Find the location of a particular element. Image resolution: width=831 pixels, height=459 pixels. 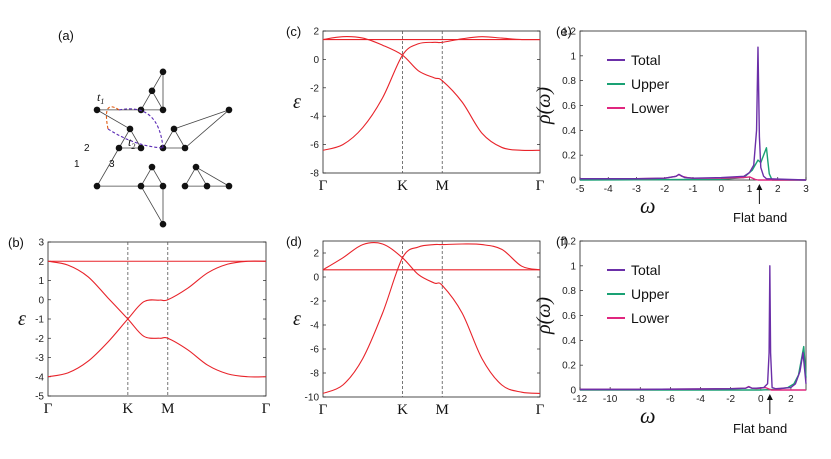

x-tick-label: -1 is located at coordinates (693, 189).